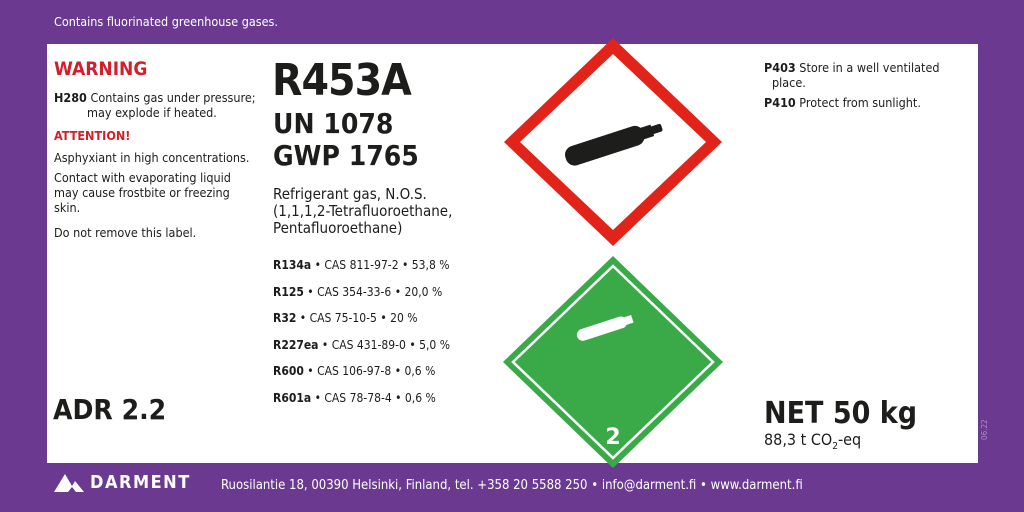 The width and height of the screenshot is (1024, 512). Describe the element at coordinates (166, 21) in the screenshot. I see `header-text: Contains fluorinated greenhouse gases.` at that location.